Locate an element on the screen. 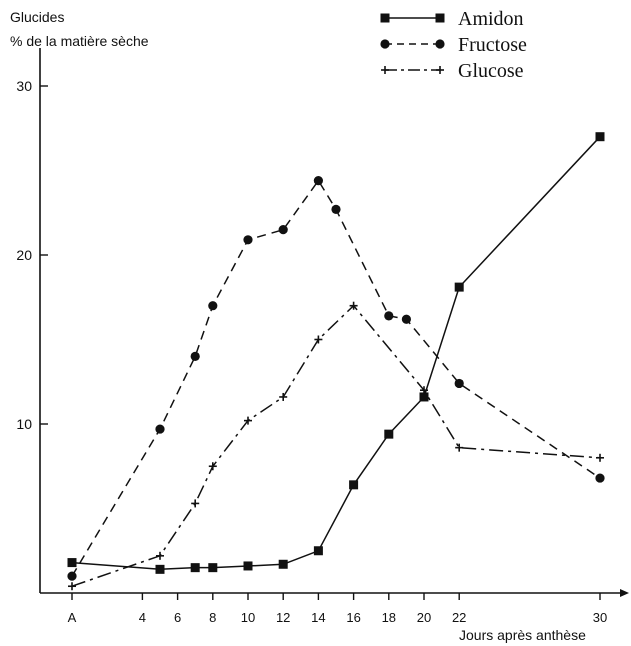 This screenshot has width=631, height=646. x-tick-label: 22 is located at coordinates (459, 617).